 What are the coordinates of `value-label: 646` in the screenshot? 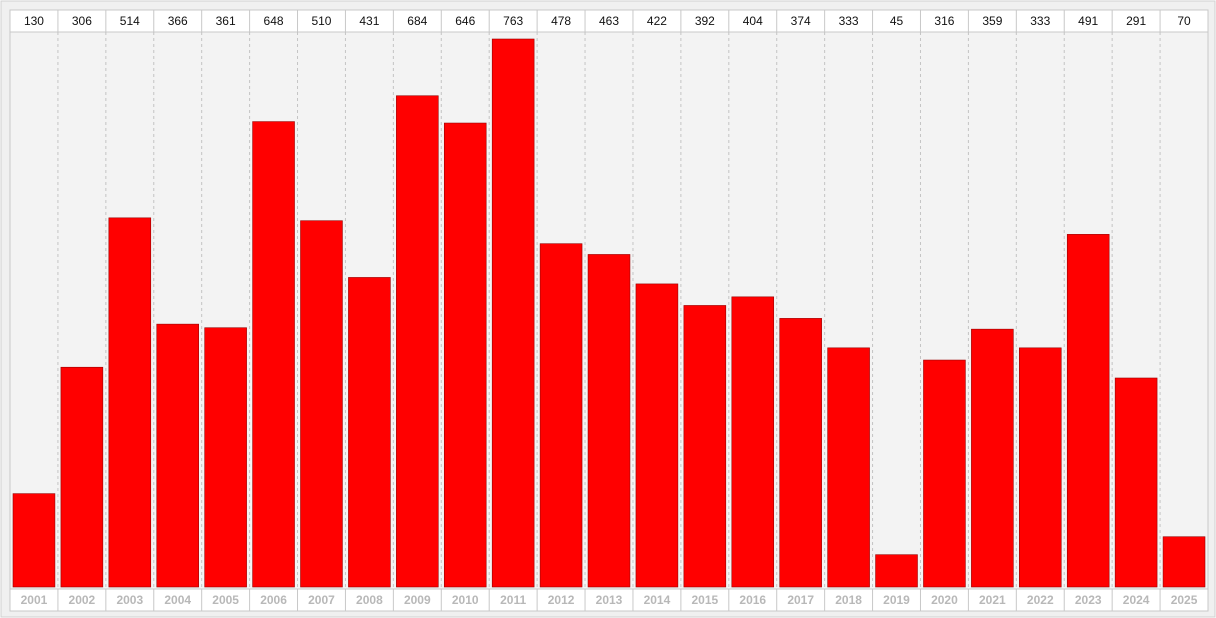 It's located at (465, 21).